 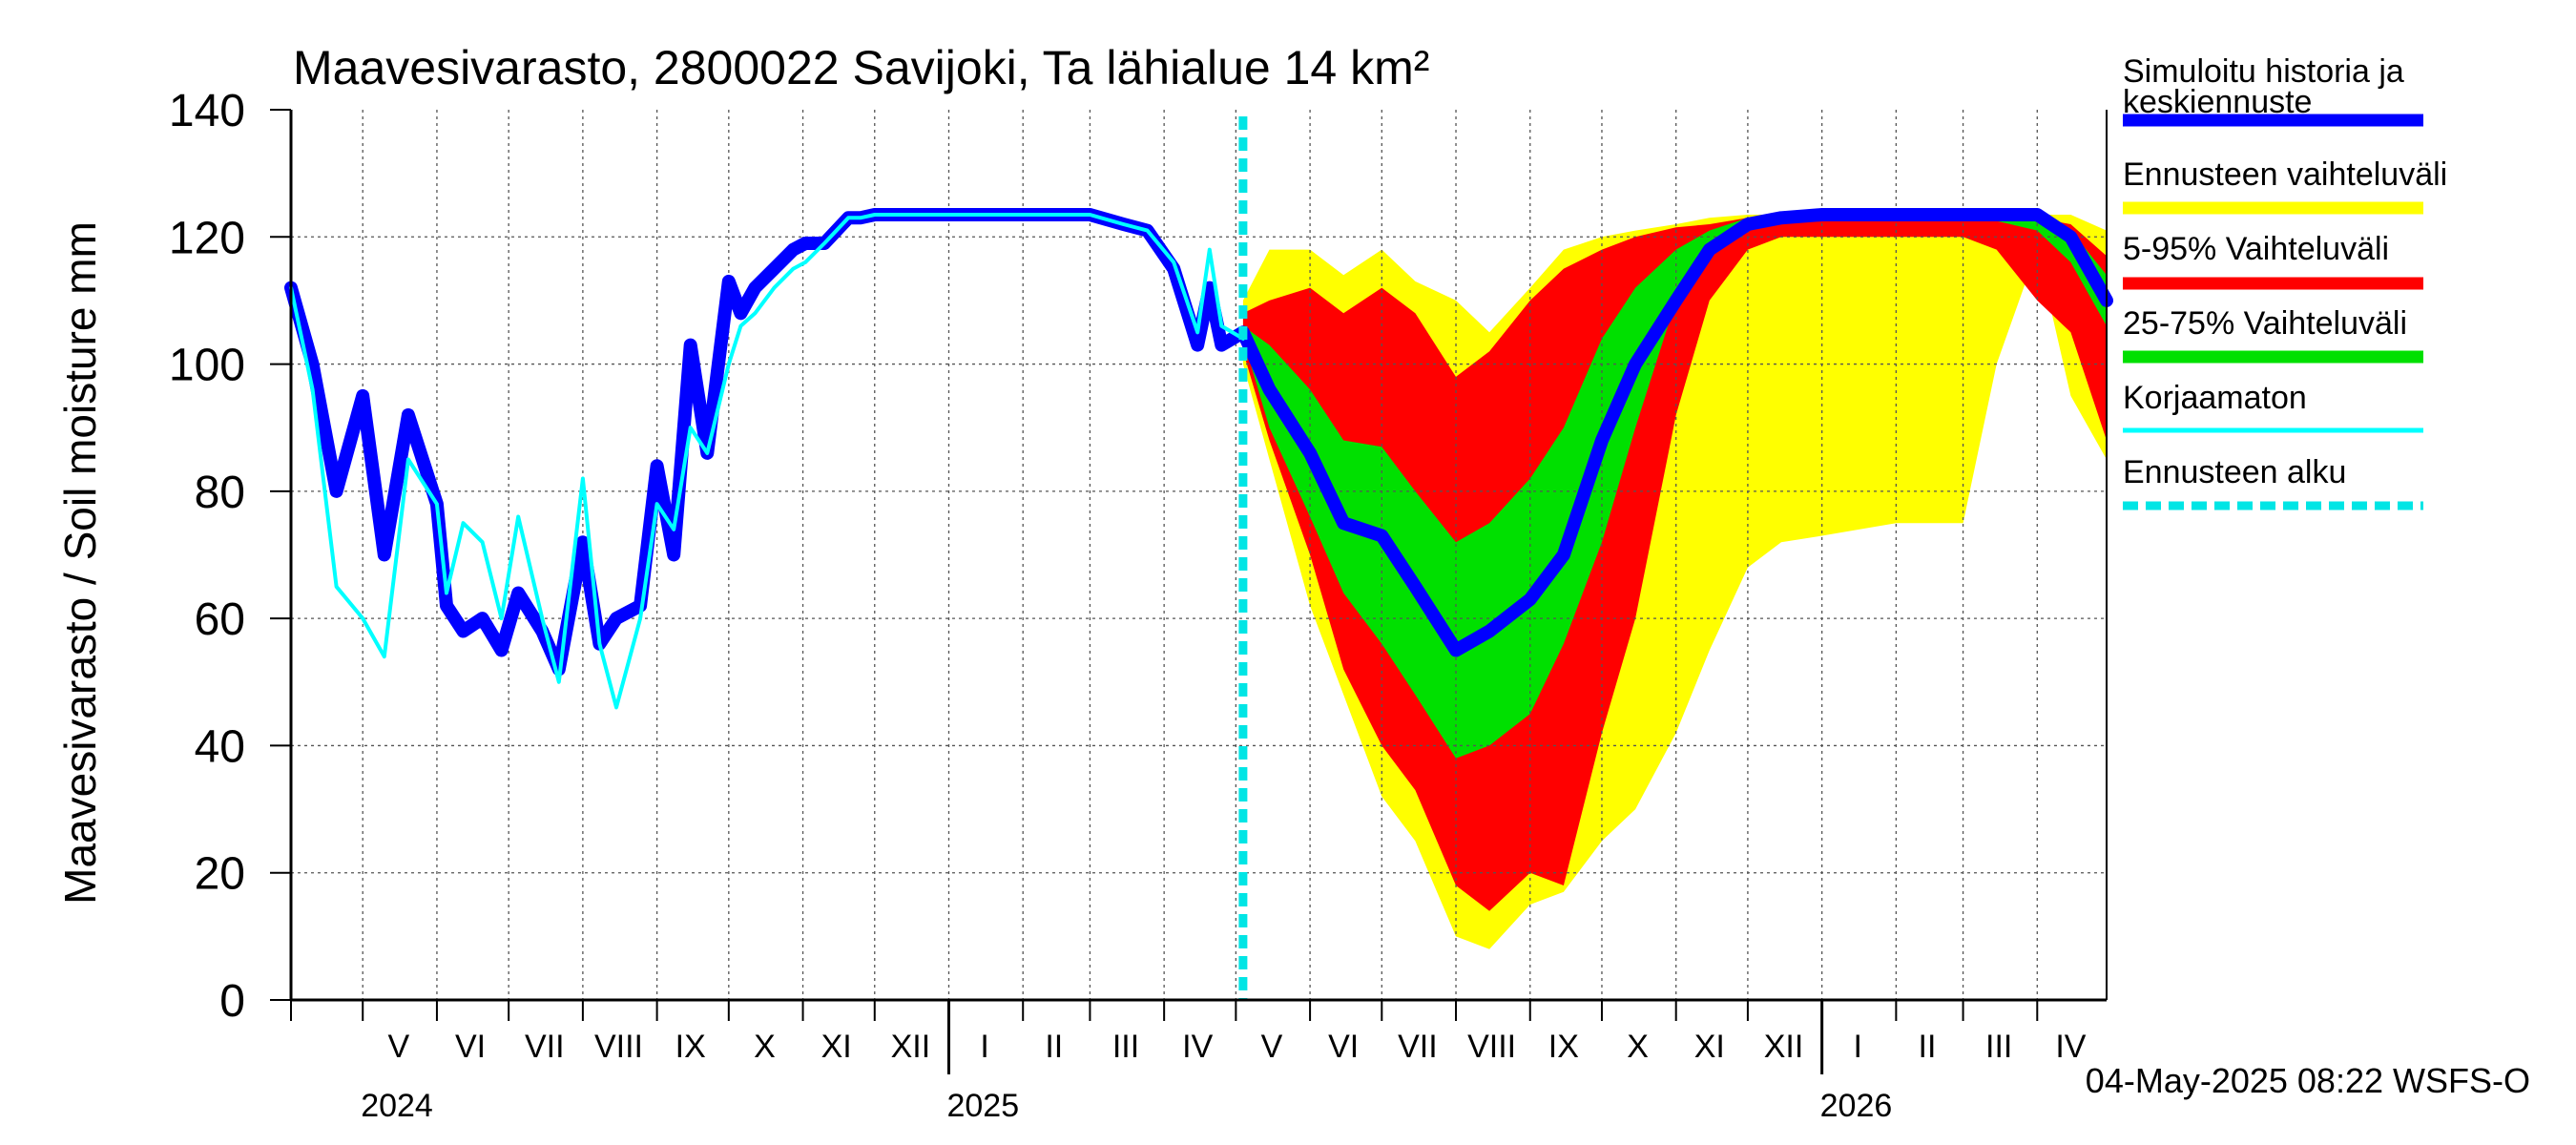 I want to click on legend-label-0: Simuloitu historia ja keskiennuste, so click(x=2263, y=86).